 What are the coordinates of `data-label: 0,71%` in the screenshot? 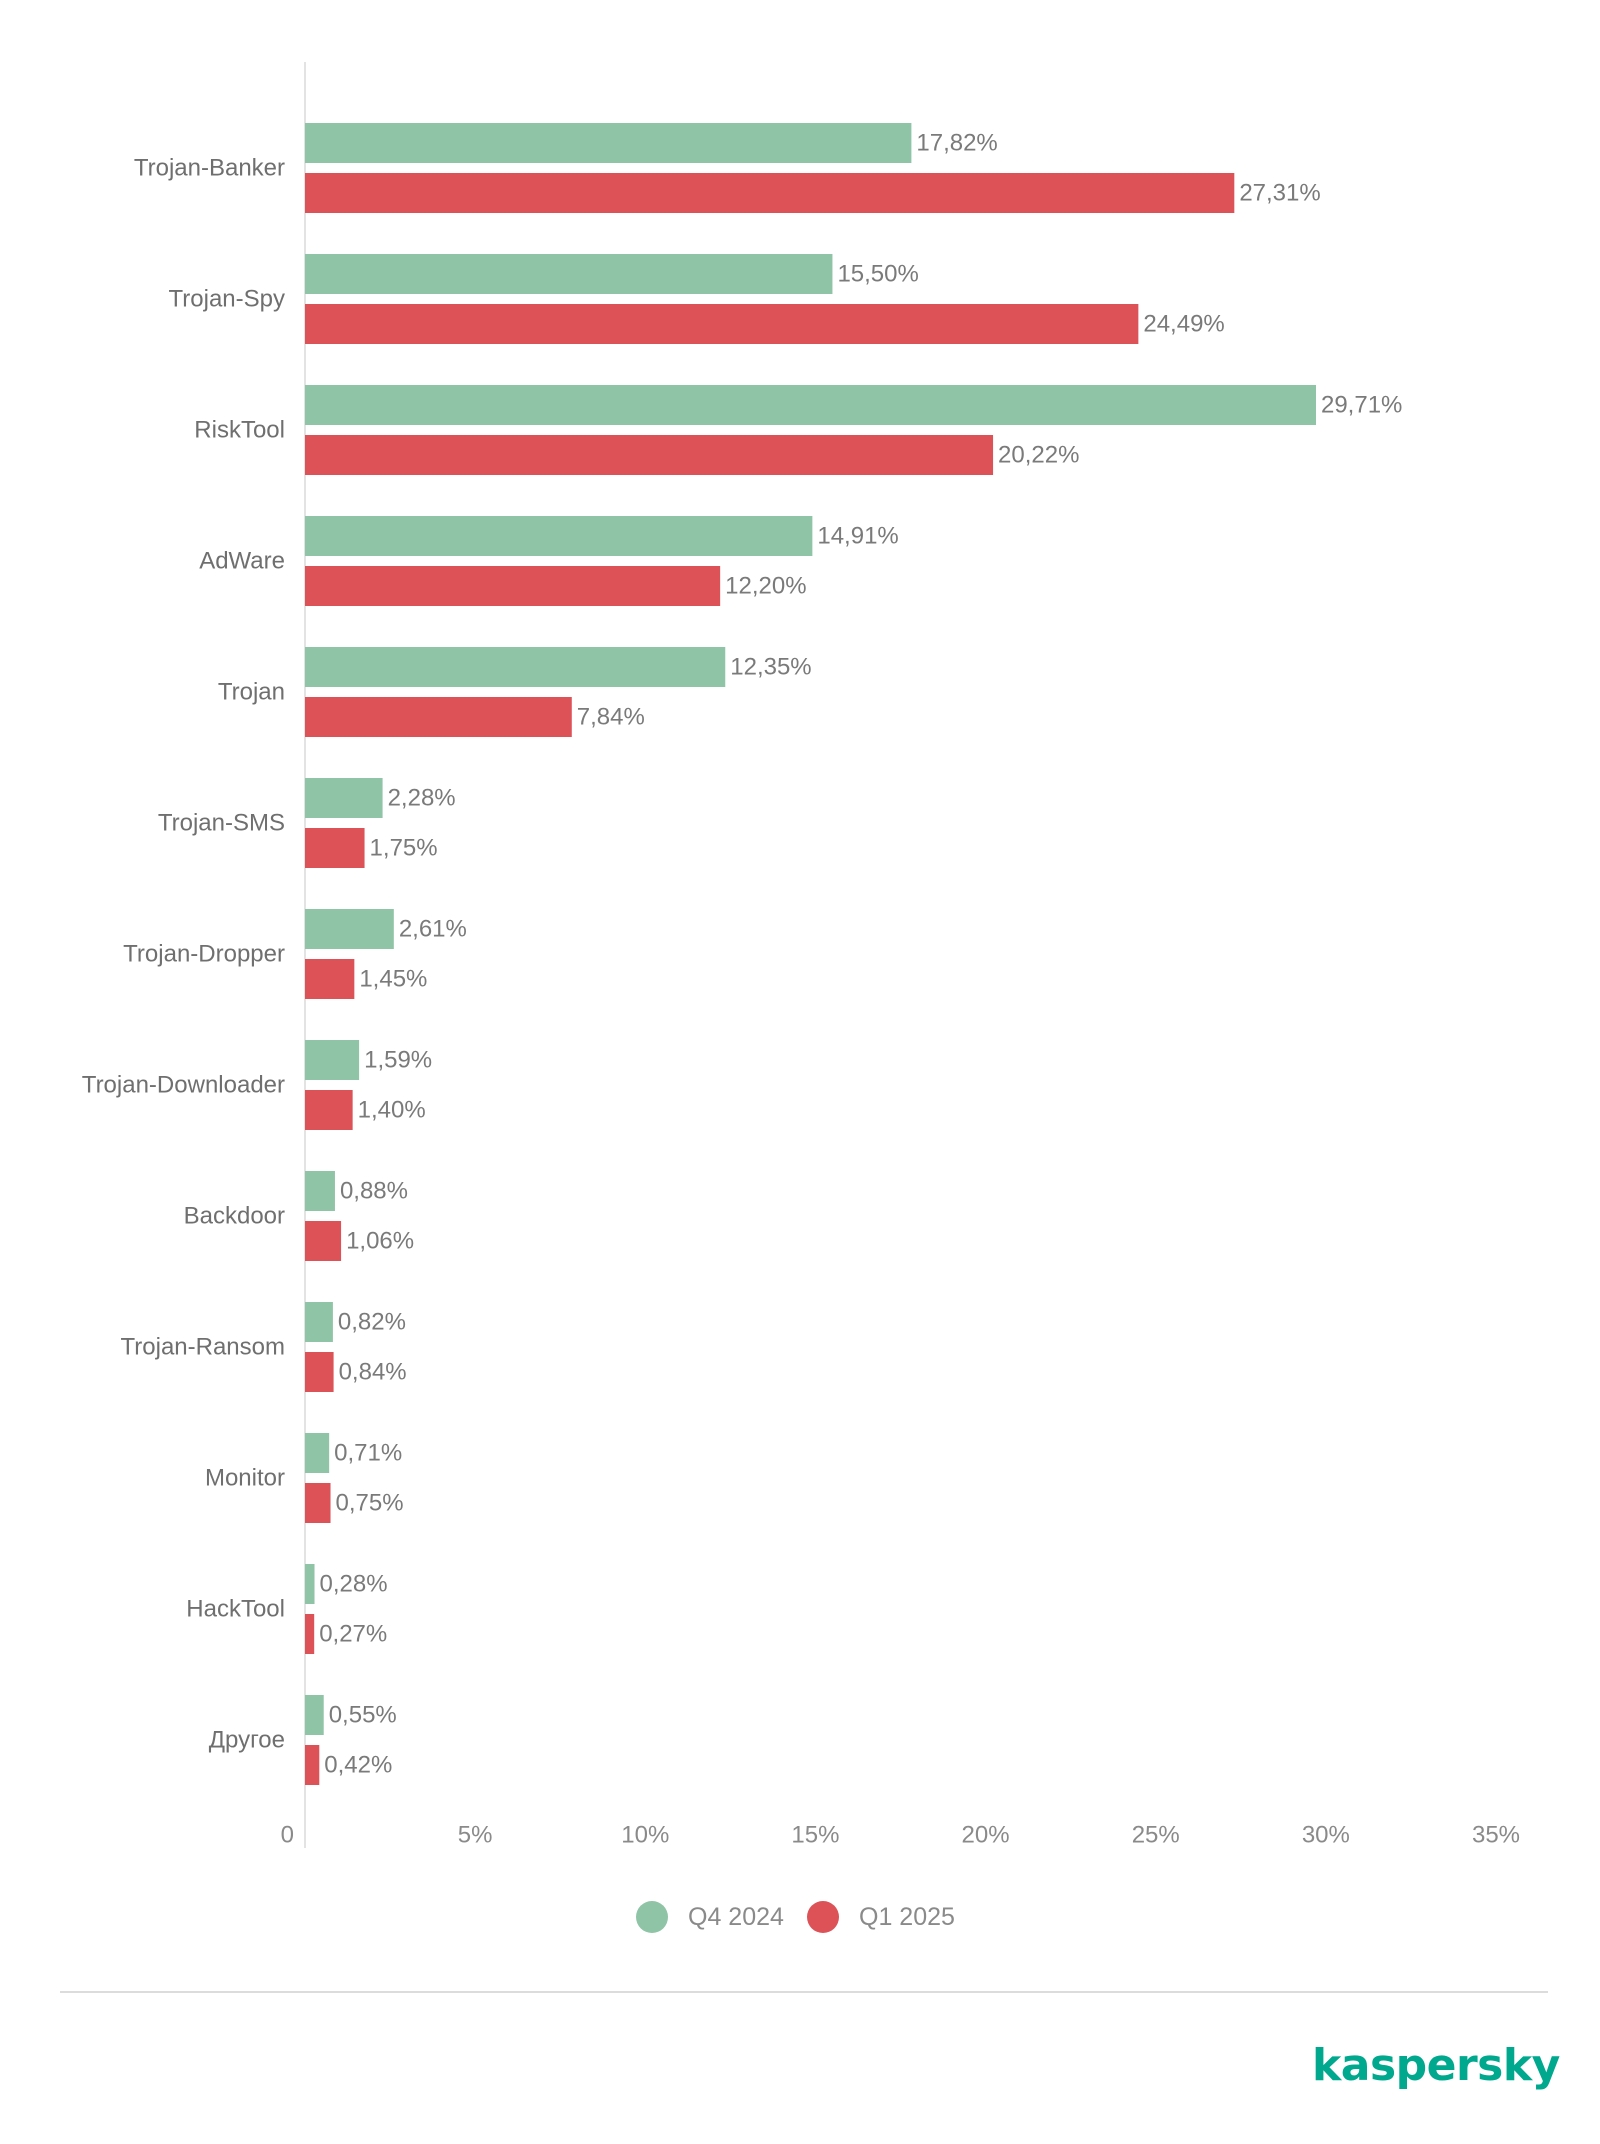 It's located at (368, 1453).